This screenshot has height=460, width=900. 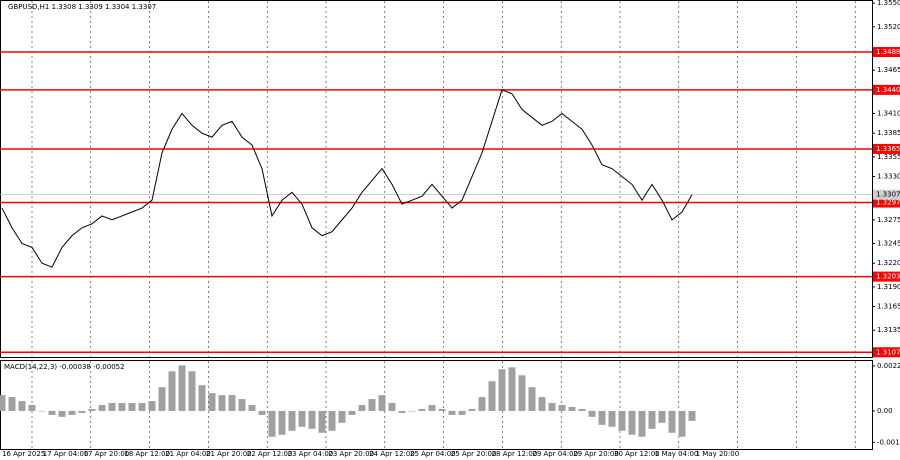 I want to click on current-price-box, so click(x=886, y=194).